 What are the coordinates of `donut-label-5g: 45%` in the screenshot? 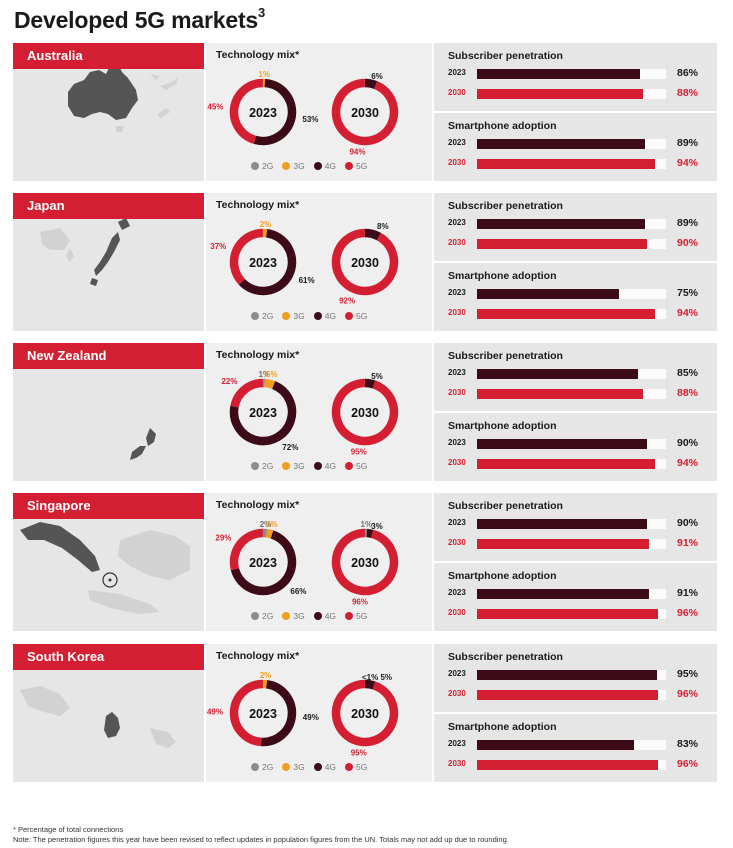 It's located at (215, 106).